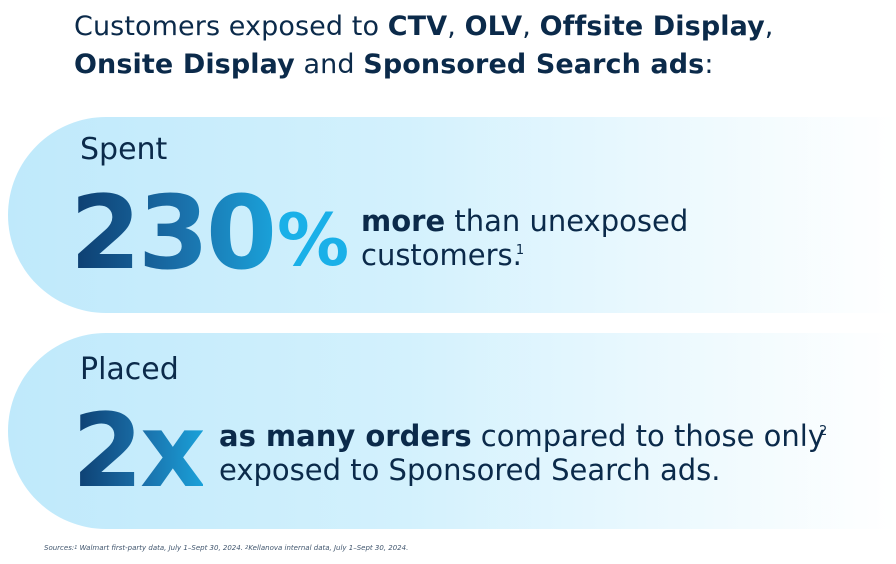 This screenshot has height=564, width=896. Describe the element at coordinates (345, 436) in the screenshot. I see `desc-bold: as many orders` at that location.